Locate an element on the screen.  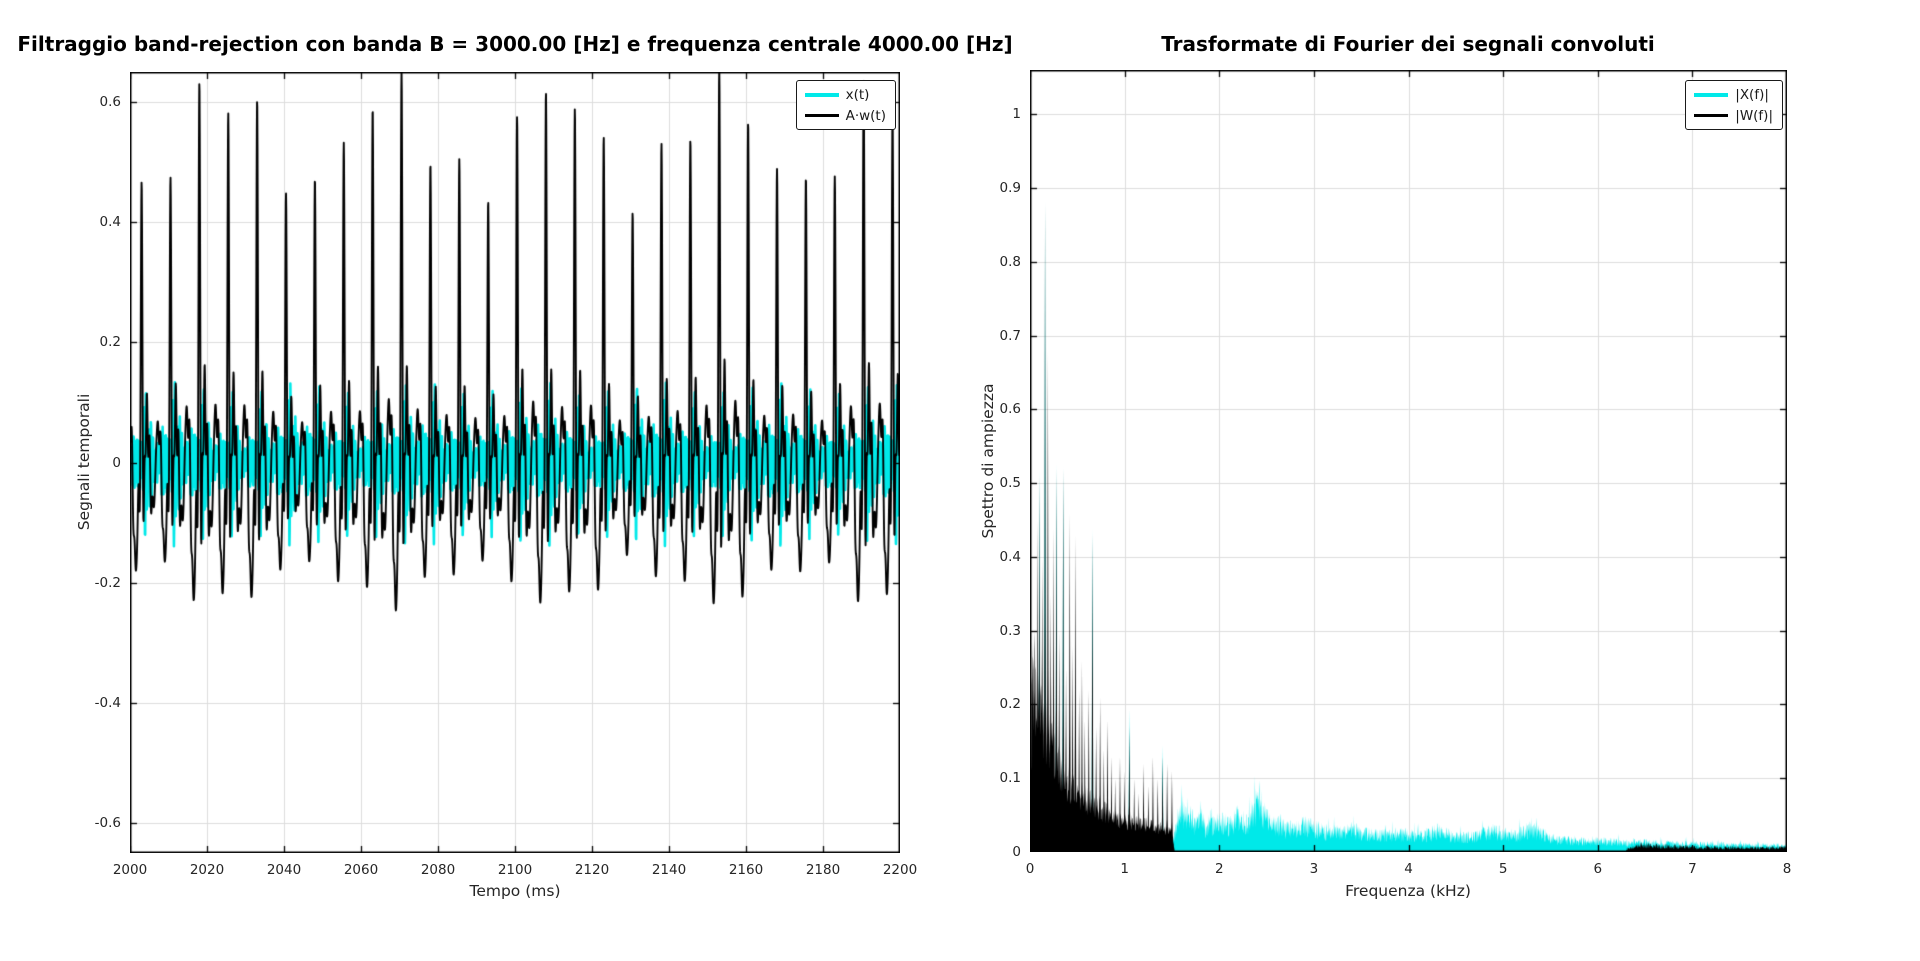
awt-line-swatch is located at coordinates (821, 115).